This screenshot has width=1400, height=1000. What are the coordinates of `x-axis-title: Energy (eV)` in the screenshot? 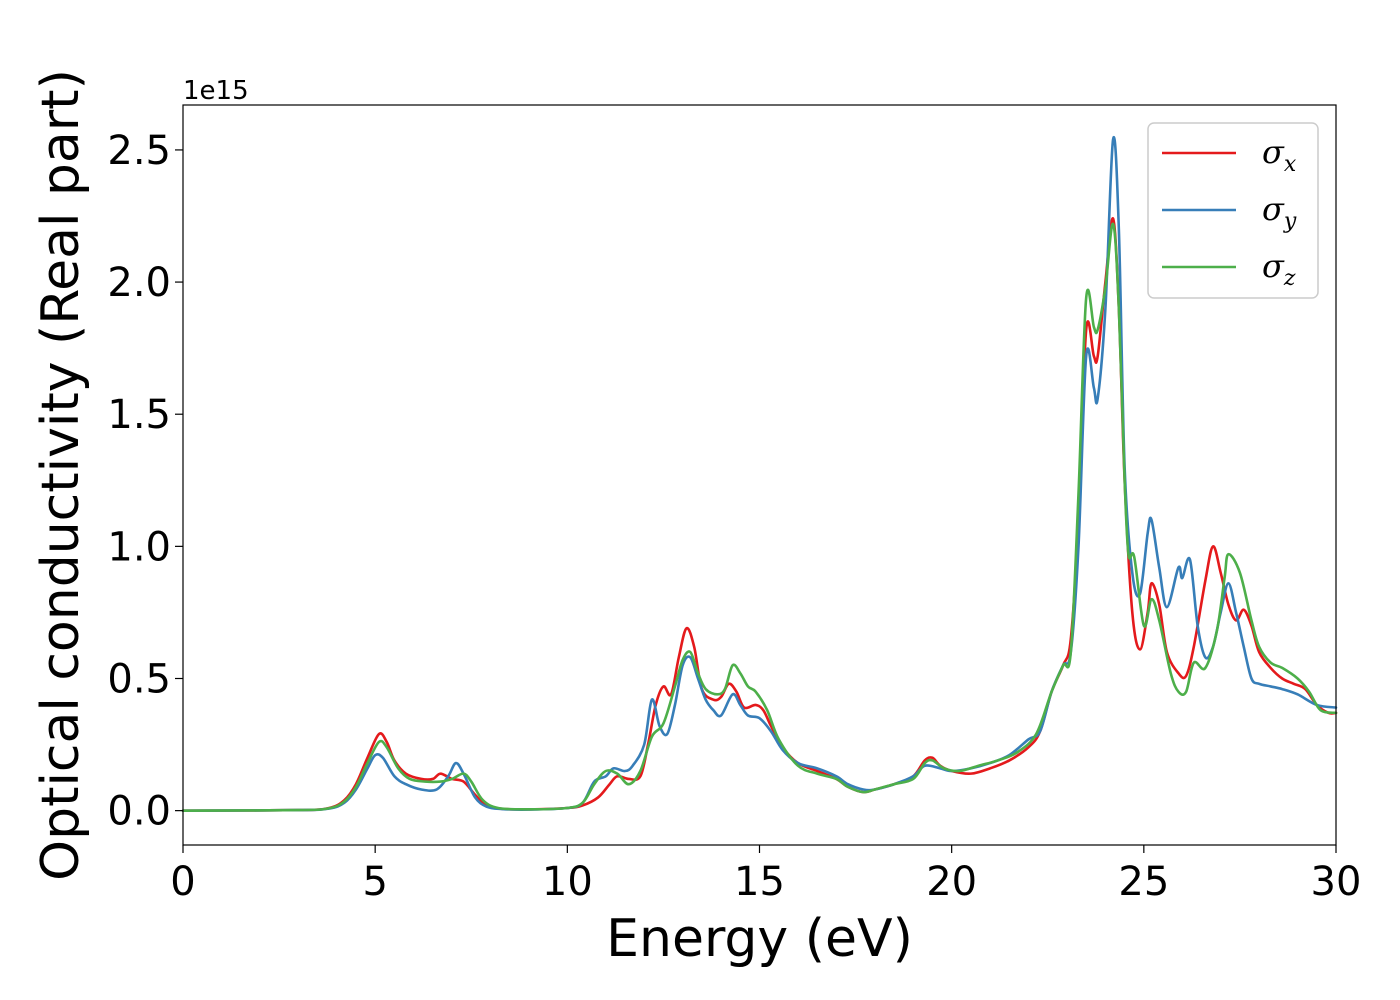 It's located at (759, 939).